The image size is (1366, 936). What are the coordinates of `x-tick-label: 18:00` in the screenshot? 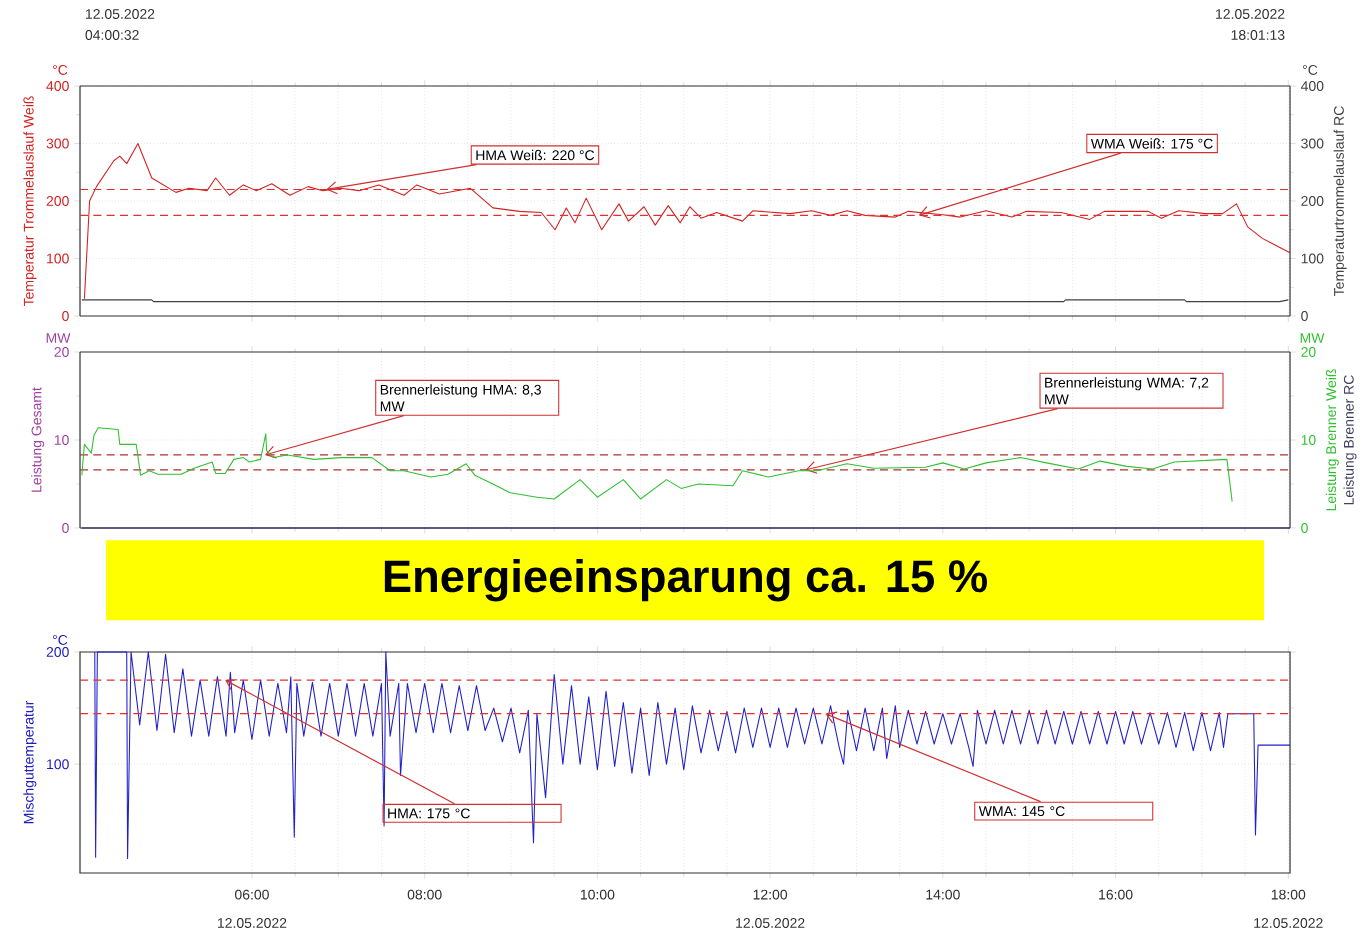 It's located at (1288, 894).